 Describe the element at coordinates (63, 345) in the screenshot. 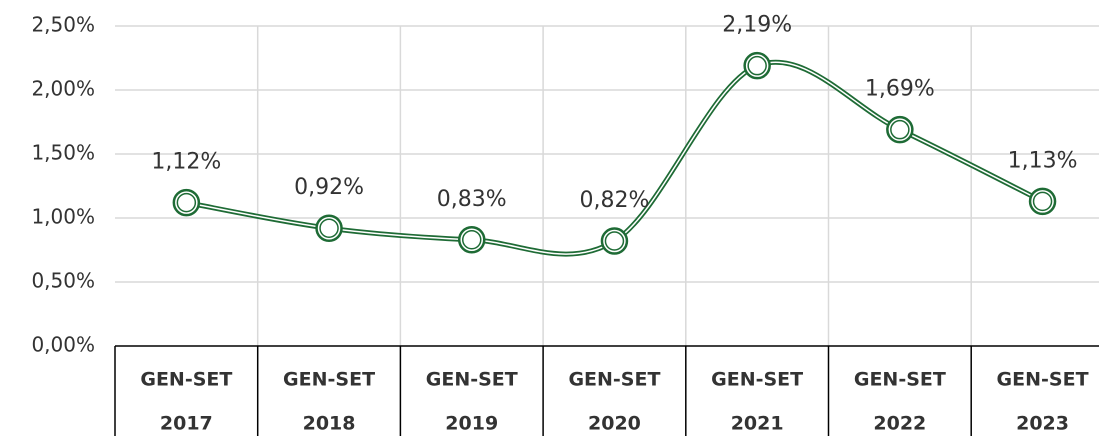

I see `y-tick-label: 0,00%` at that location.